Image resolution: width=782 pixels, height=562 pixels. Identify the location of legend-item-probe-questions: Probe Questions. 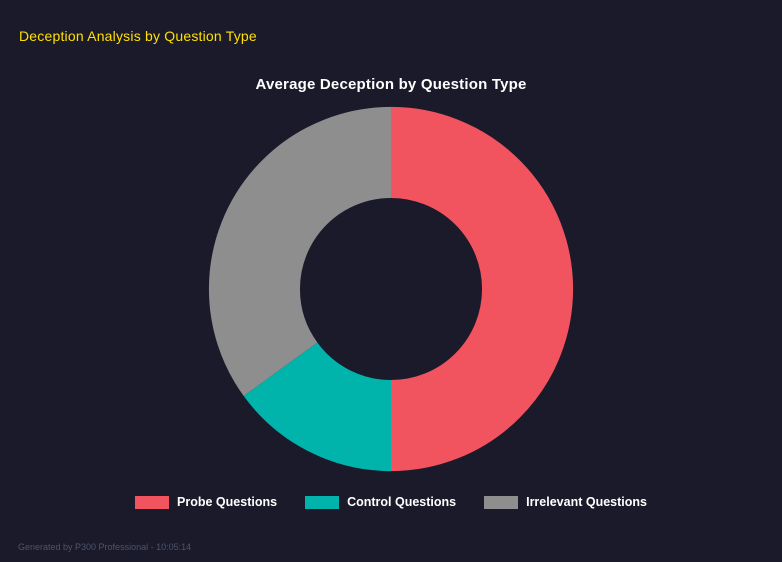
(206, 502).